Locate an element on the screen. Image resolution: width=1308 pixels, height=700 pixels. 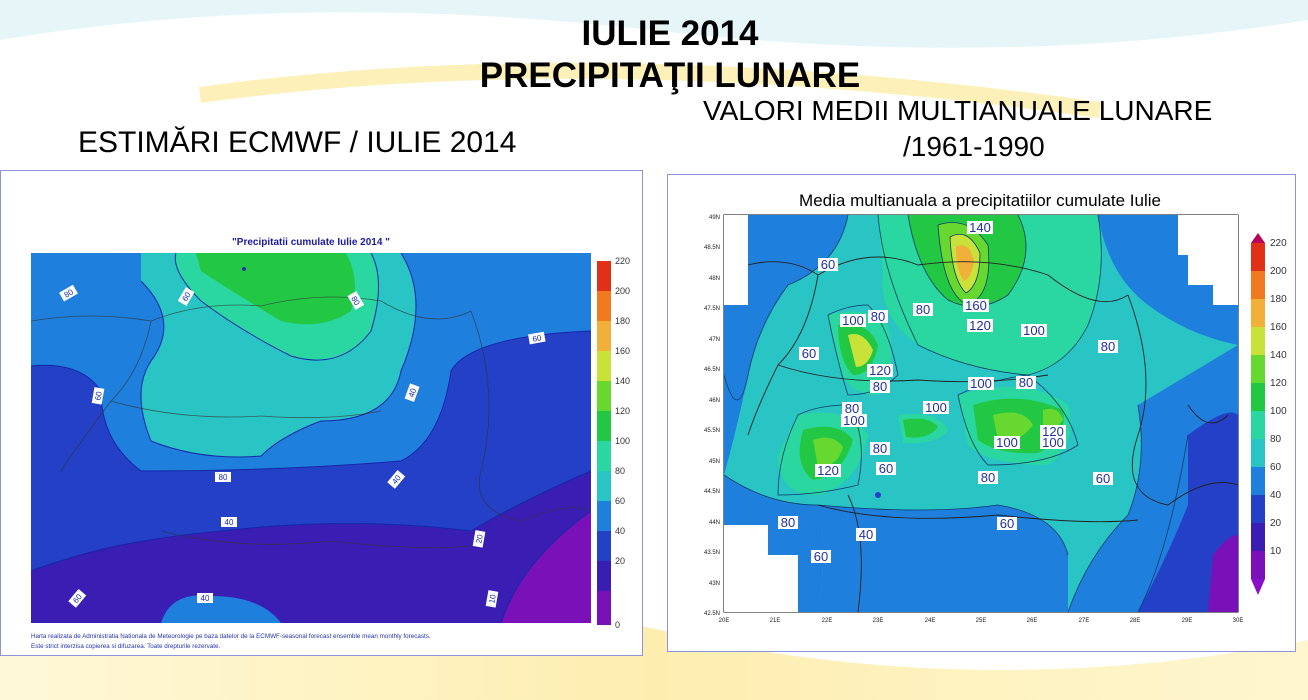
svg-text: 42.5N is located at coordinates (712, 614).